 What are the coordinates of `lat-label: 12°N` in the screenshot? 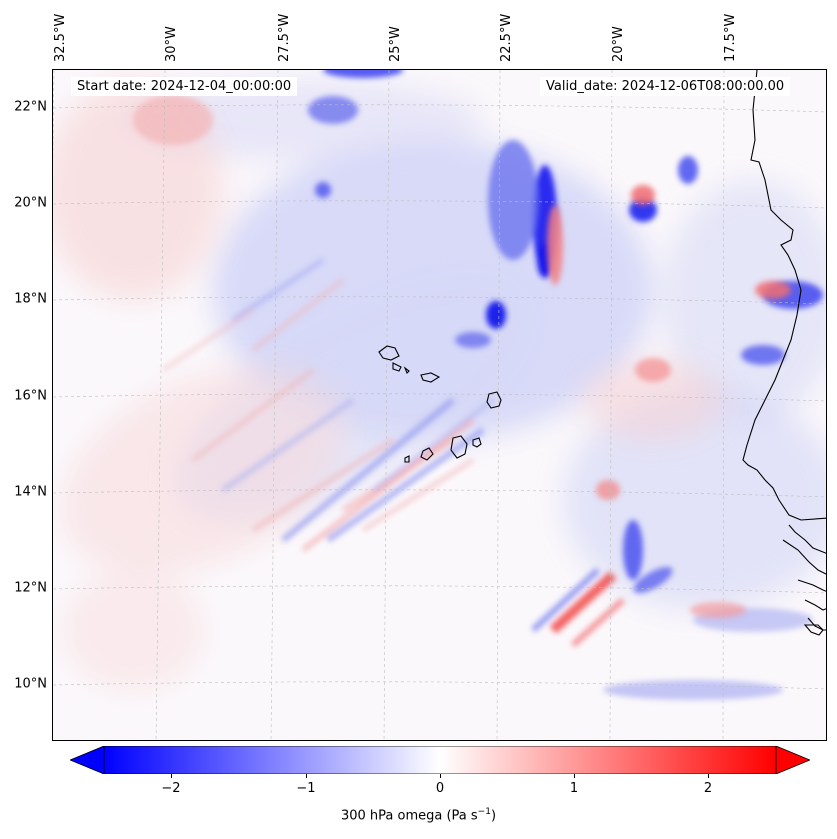 It's located at (30, 588).